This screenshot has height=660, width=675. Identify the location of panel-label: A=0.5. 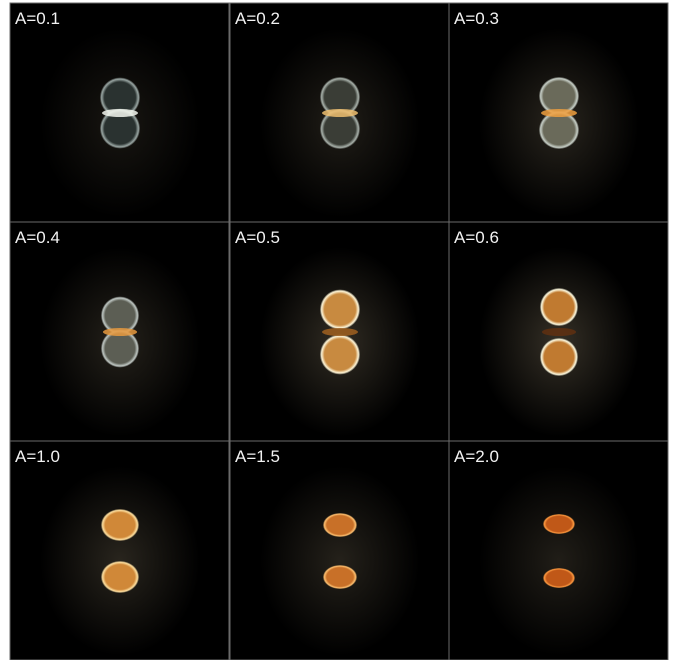
(257, 237).